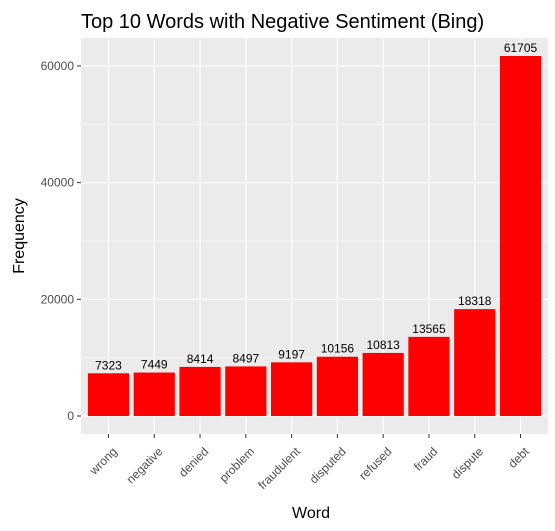 Image resolution: width=555 pixels, height=531 pixels. What do you see at coordinates (467, 462) in the screenshot?
I see `x-tick-label-dispute: dispute` at bounding box center [467, 462].